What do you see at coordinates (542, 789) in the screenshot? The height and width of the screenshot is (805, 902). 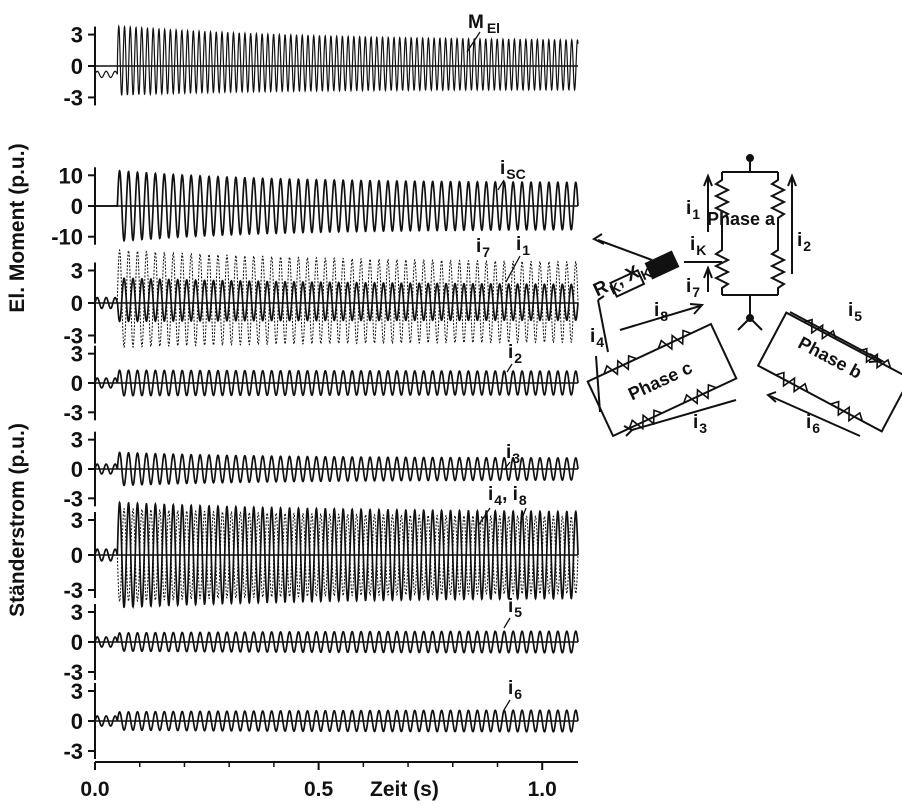 I see `x-tick-label: 1.0` at bounding box center [542, 789].